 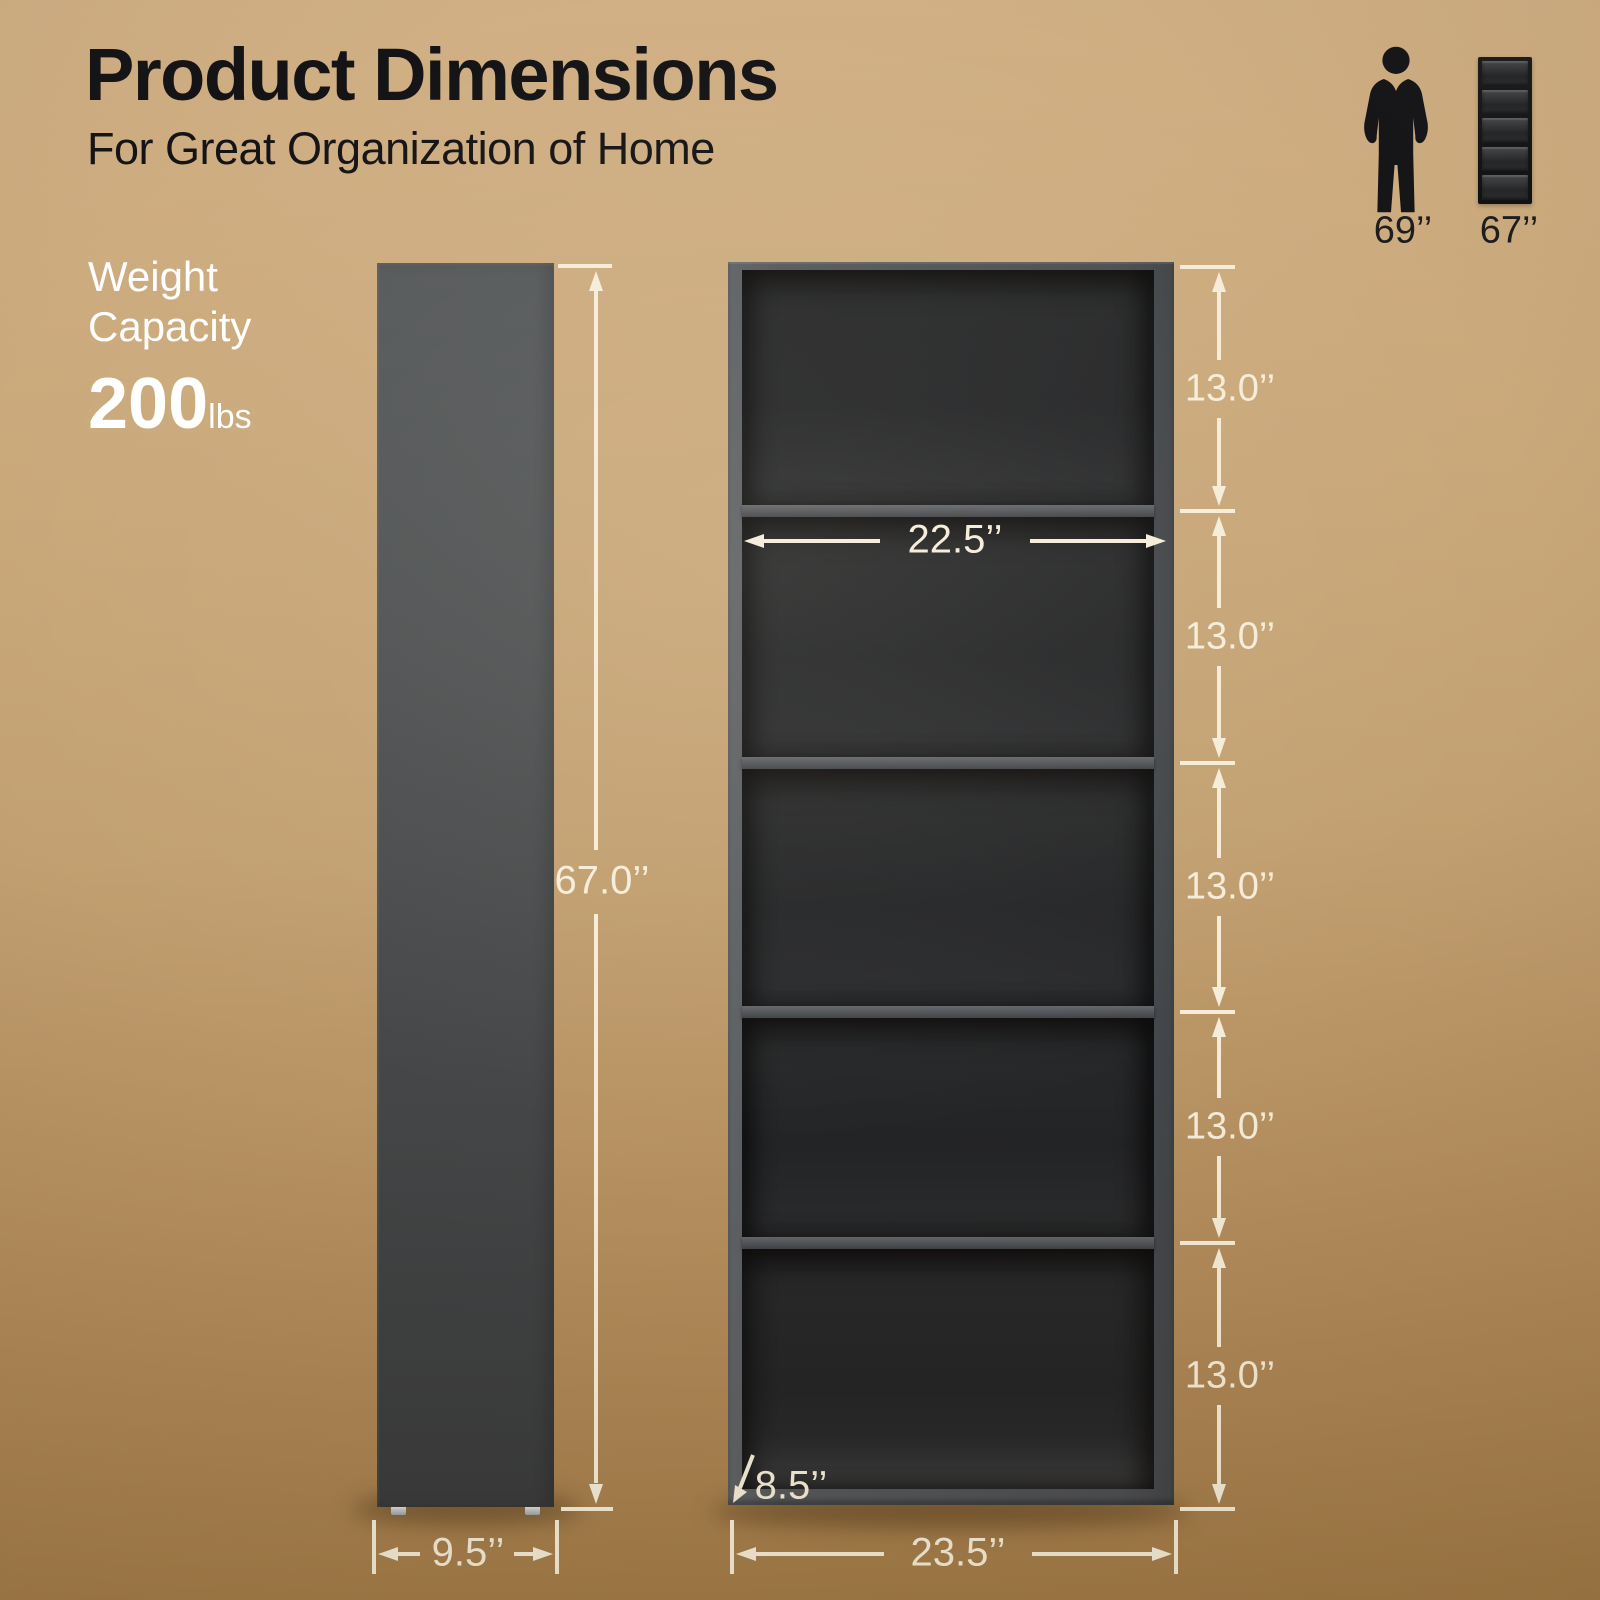 I want to click on mini-bookcase-icon, so click(x=1505, y=130).